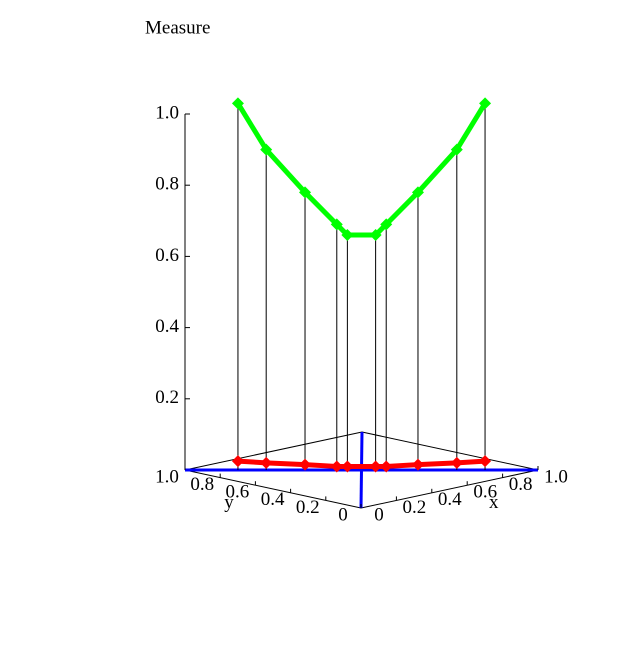 This screenshot has width=640, height=645. I want to click on y-tick-label: 0.4, so click(273, 499).